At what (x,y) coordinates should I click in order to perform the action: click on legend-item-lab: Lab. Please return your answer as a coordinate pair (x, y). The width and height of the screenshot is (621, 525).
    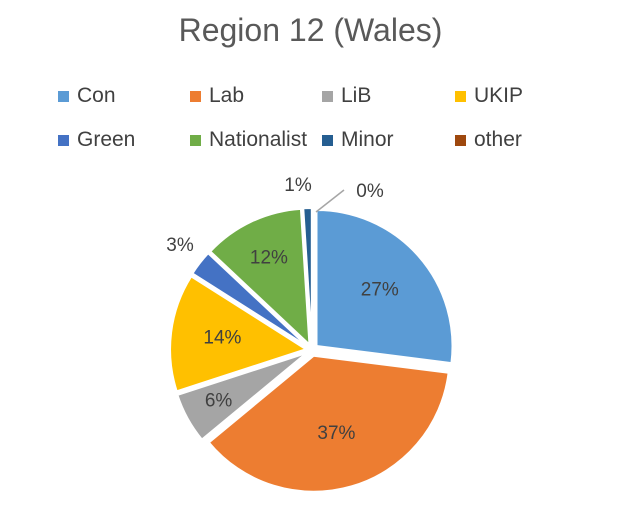
    Looking at the image, I should click on (217, 96).